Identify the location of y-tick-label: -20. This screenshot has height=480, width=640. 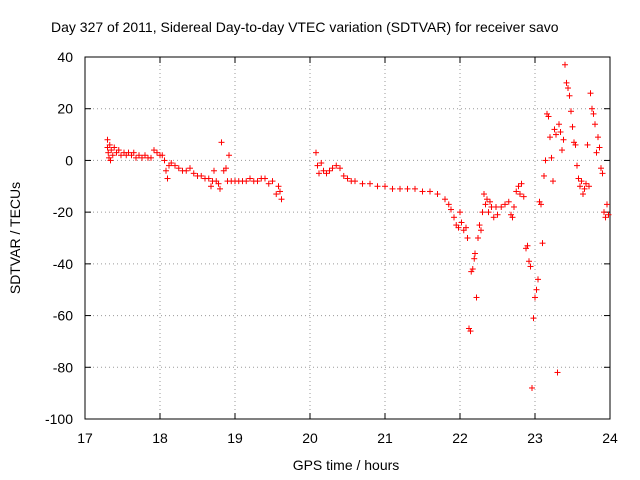
(63, 212).